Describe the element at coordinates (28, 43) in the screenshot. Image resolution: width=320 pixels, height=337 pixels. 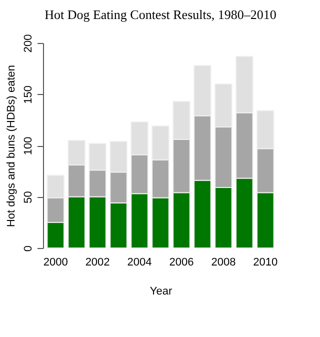
I see `y-tick-label: 200` at that location.